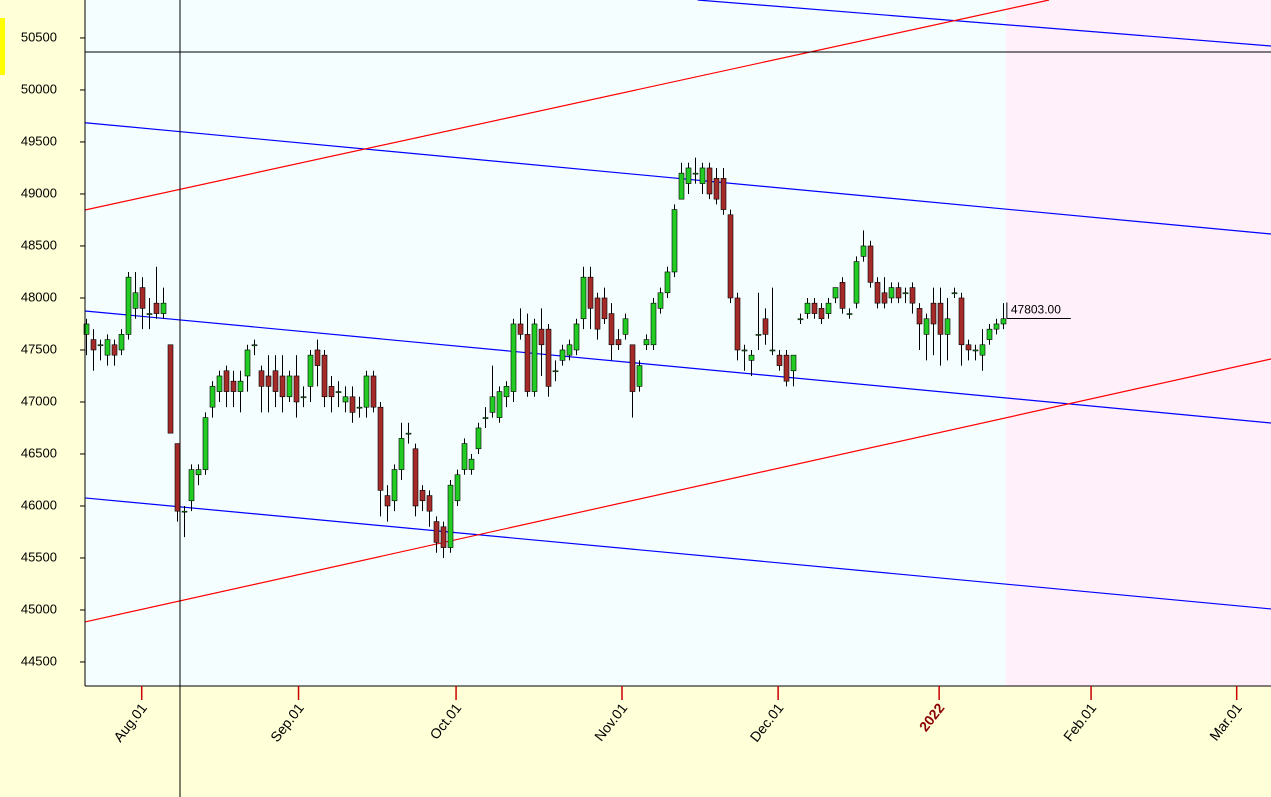 This screenshot has width=1271, height=797. Describe the element at coordinates (1036, 310) in the screenshot. I see `last-price-label: 47803.00` at that location.